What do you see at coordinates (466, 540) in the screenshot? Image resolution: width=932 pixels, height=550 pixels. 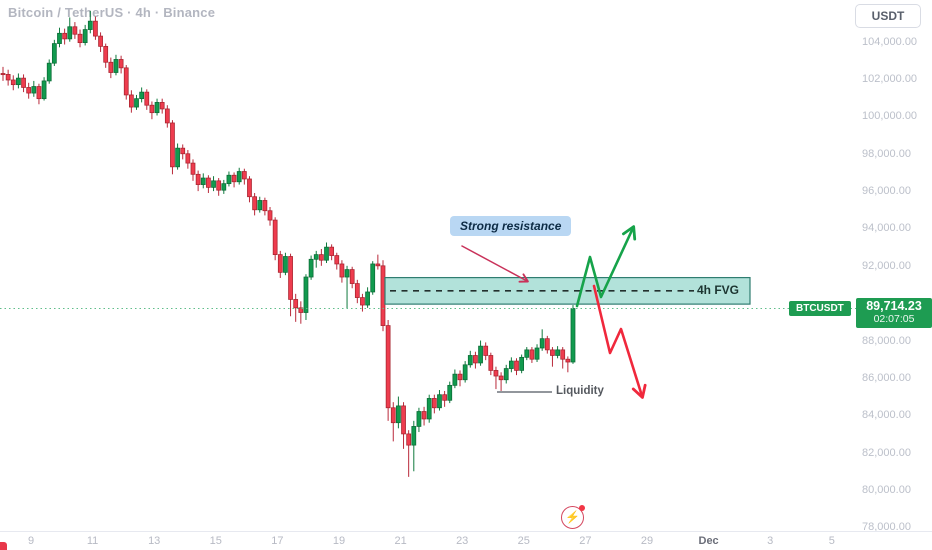 I see `time-axis: 9 11 13 15 17 19 21 23 25 27 29 Dec 3 5` at bounding box center [466, 540].